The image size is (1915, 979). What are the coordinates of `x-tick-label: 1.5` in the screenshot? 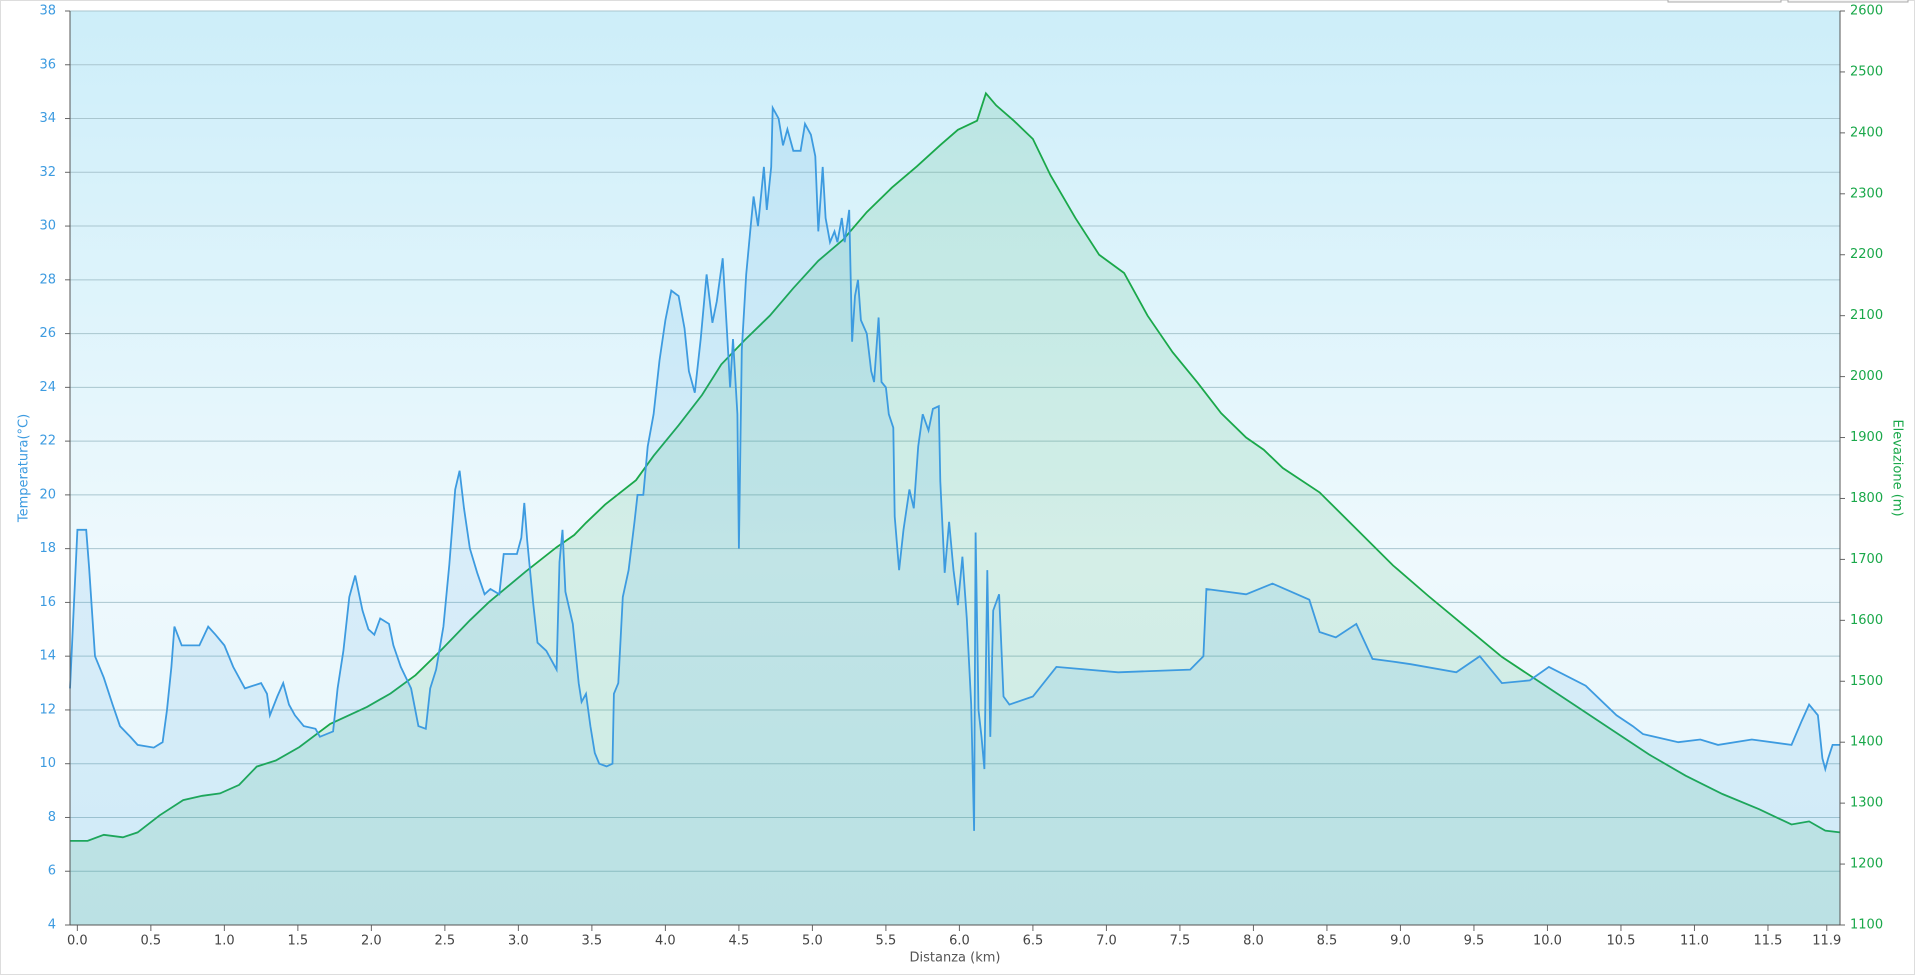 It's located at (298, 941).